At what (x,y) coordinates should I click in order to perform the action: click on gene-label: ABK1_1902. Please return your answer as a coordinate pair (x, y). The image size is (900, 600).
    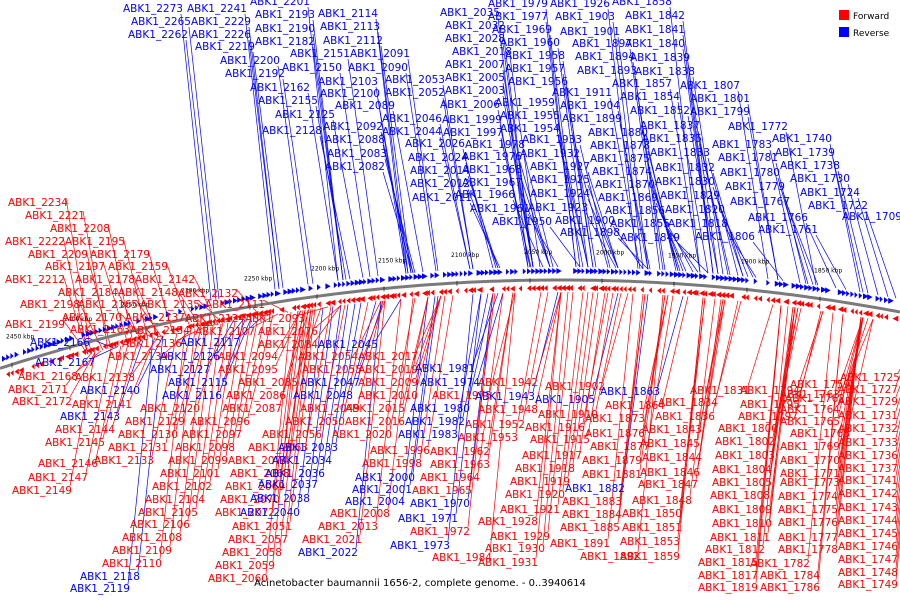
    Looking at the image, I should click on (575, 387).